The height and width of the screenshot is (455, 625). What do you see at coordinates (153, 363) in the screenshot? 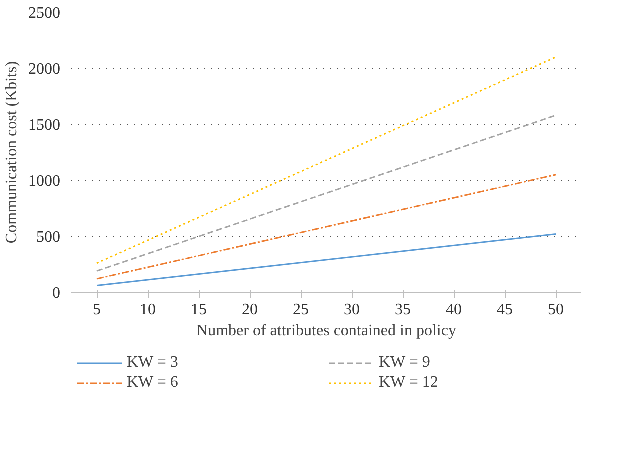
I see `legend-label: KW = 3` at bounding box center [153, 363].